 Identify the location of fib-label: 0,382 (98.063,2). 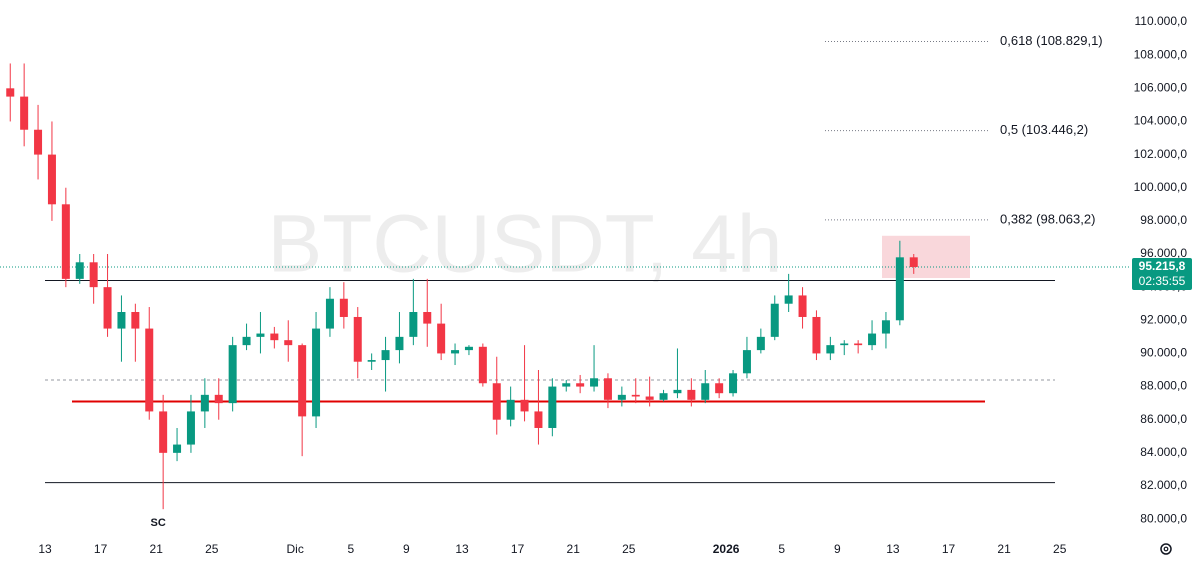
(1047, 218).